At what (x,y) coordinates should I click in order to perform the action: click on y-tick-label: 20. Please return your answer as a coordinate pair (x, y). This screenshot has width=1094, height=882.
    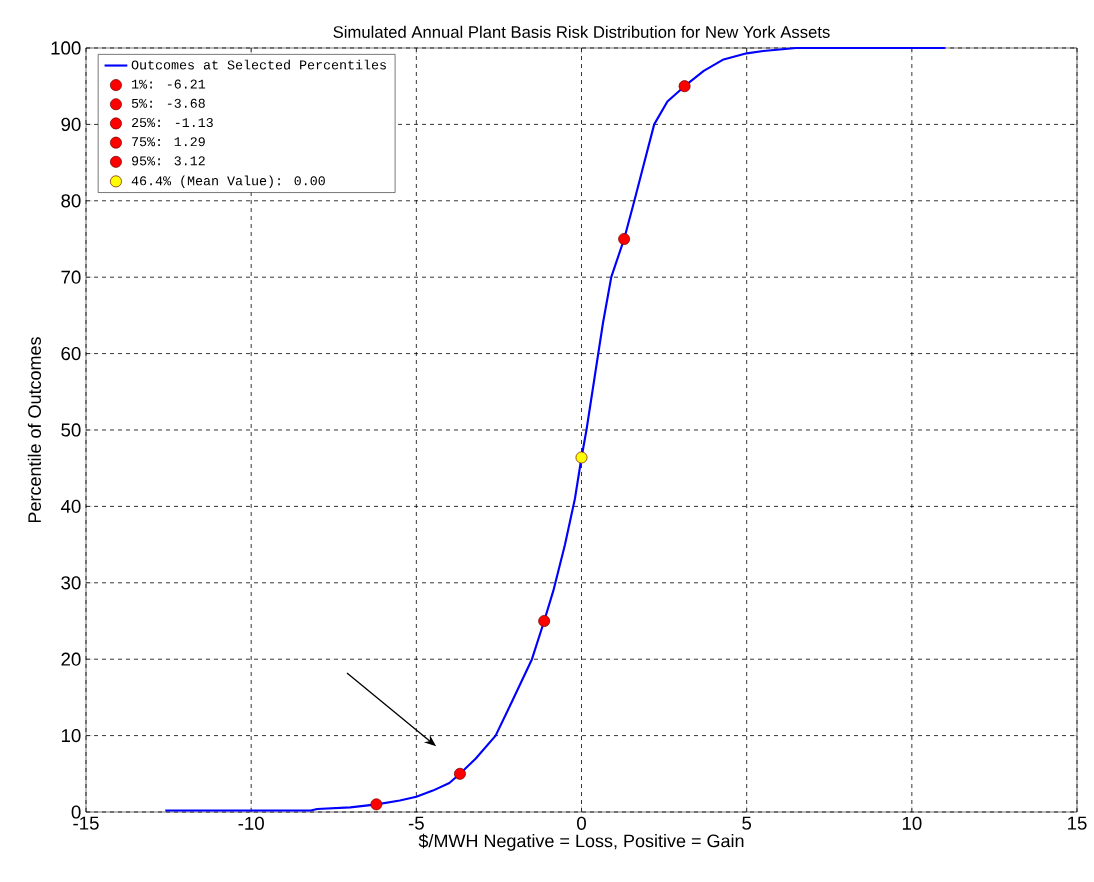
    Looking at the image, I should click on (71, 659).